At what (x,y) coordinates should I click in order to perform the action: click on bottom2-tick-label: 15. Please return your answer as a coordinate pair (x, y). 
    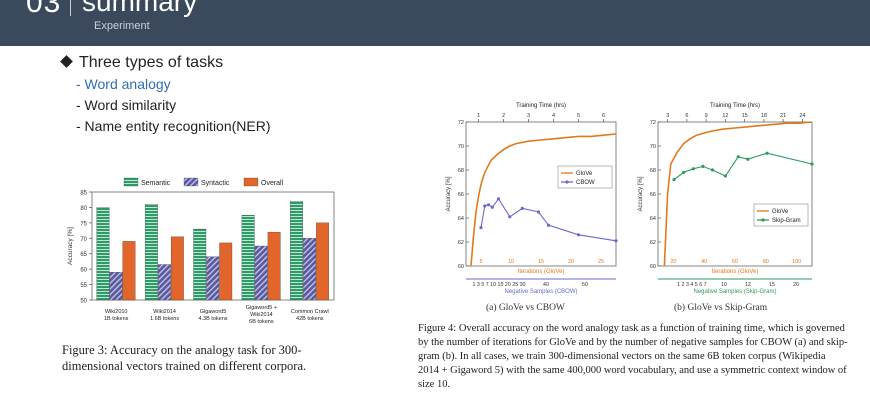
    Looking at the image, I should click on (772, 285).